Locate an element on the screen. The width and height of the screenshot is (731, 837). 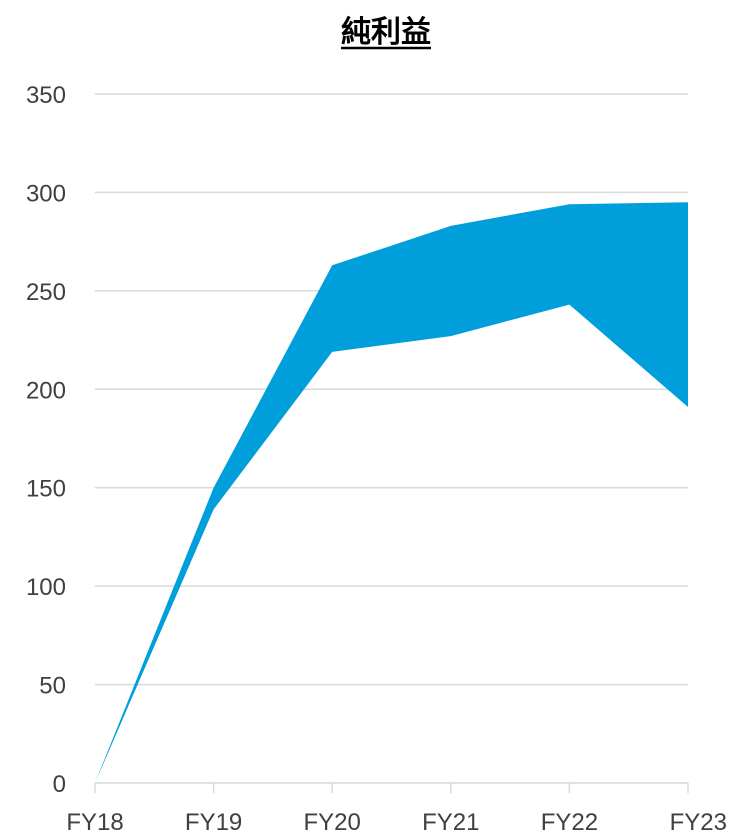
x-tick-label-FY21: FY21 is located at coordinates (450, 822).